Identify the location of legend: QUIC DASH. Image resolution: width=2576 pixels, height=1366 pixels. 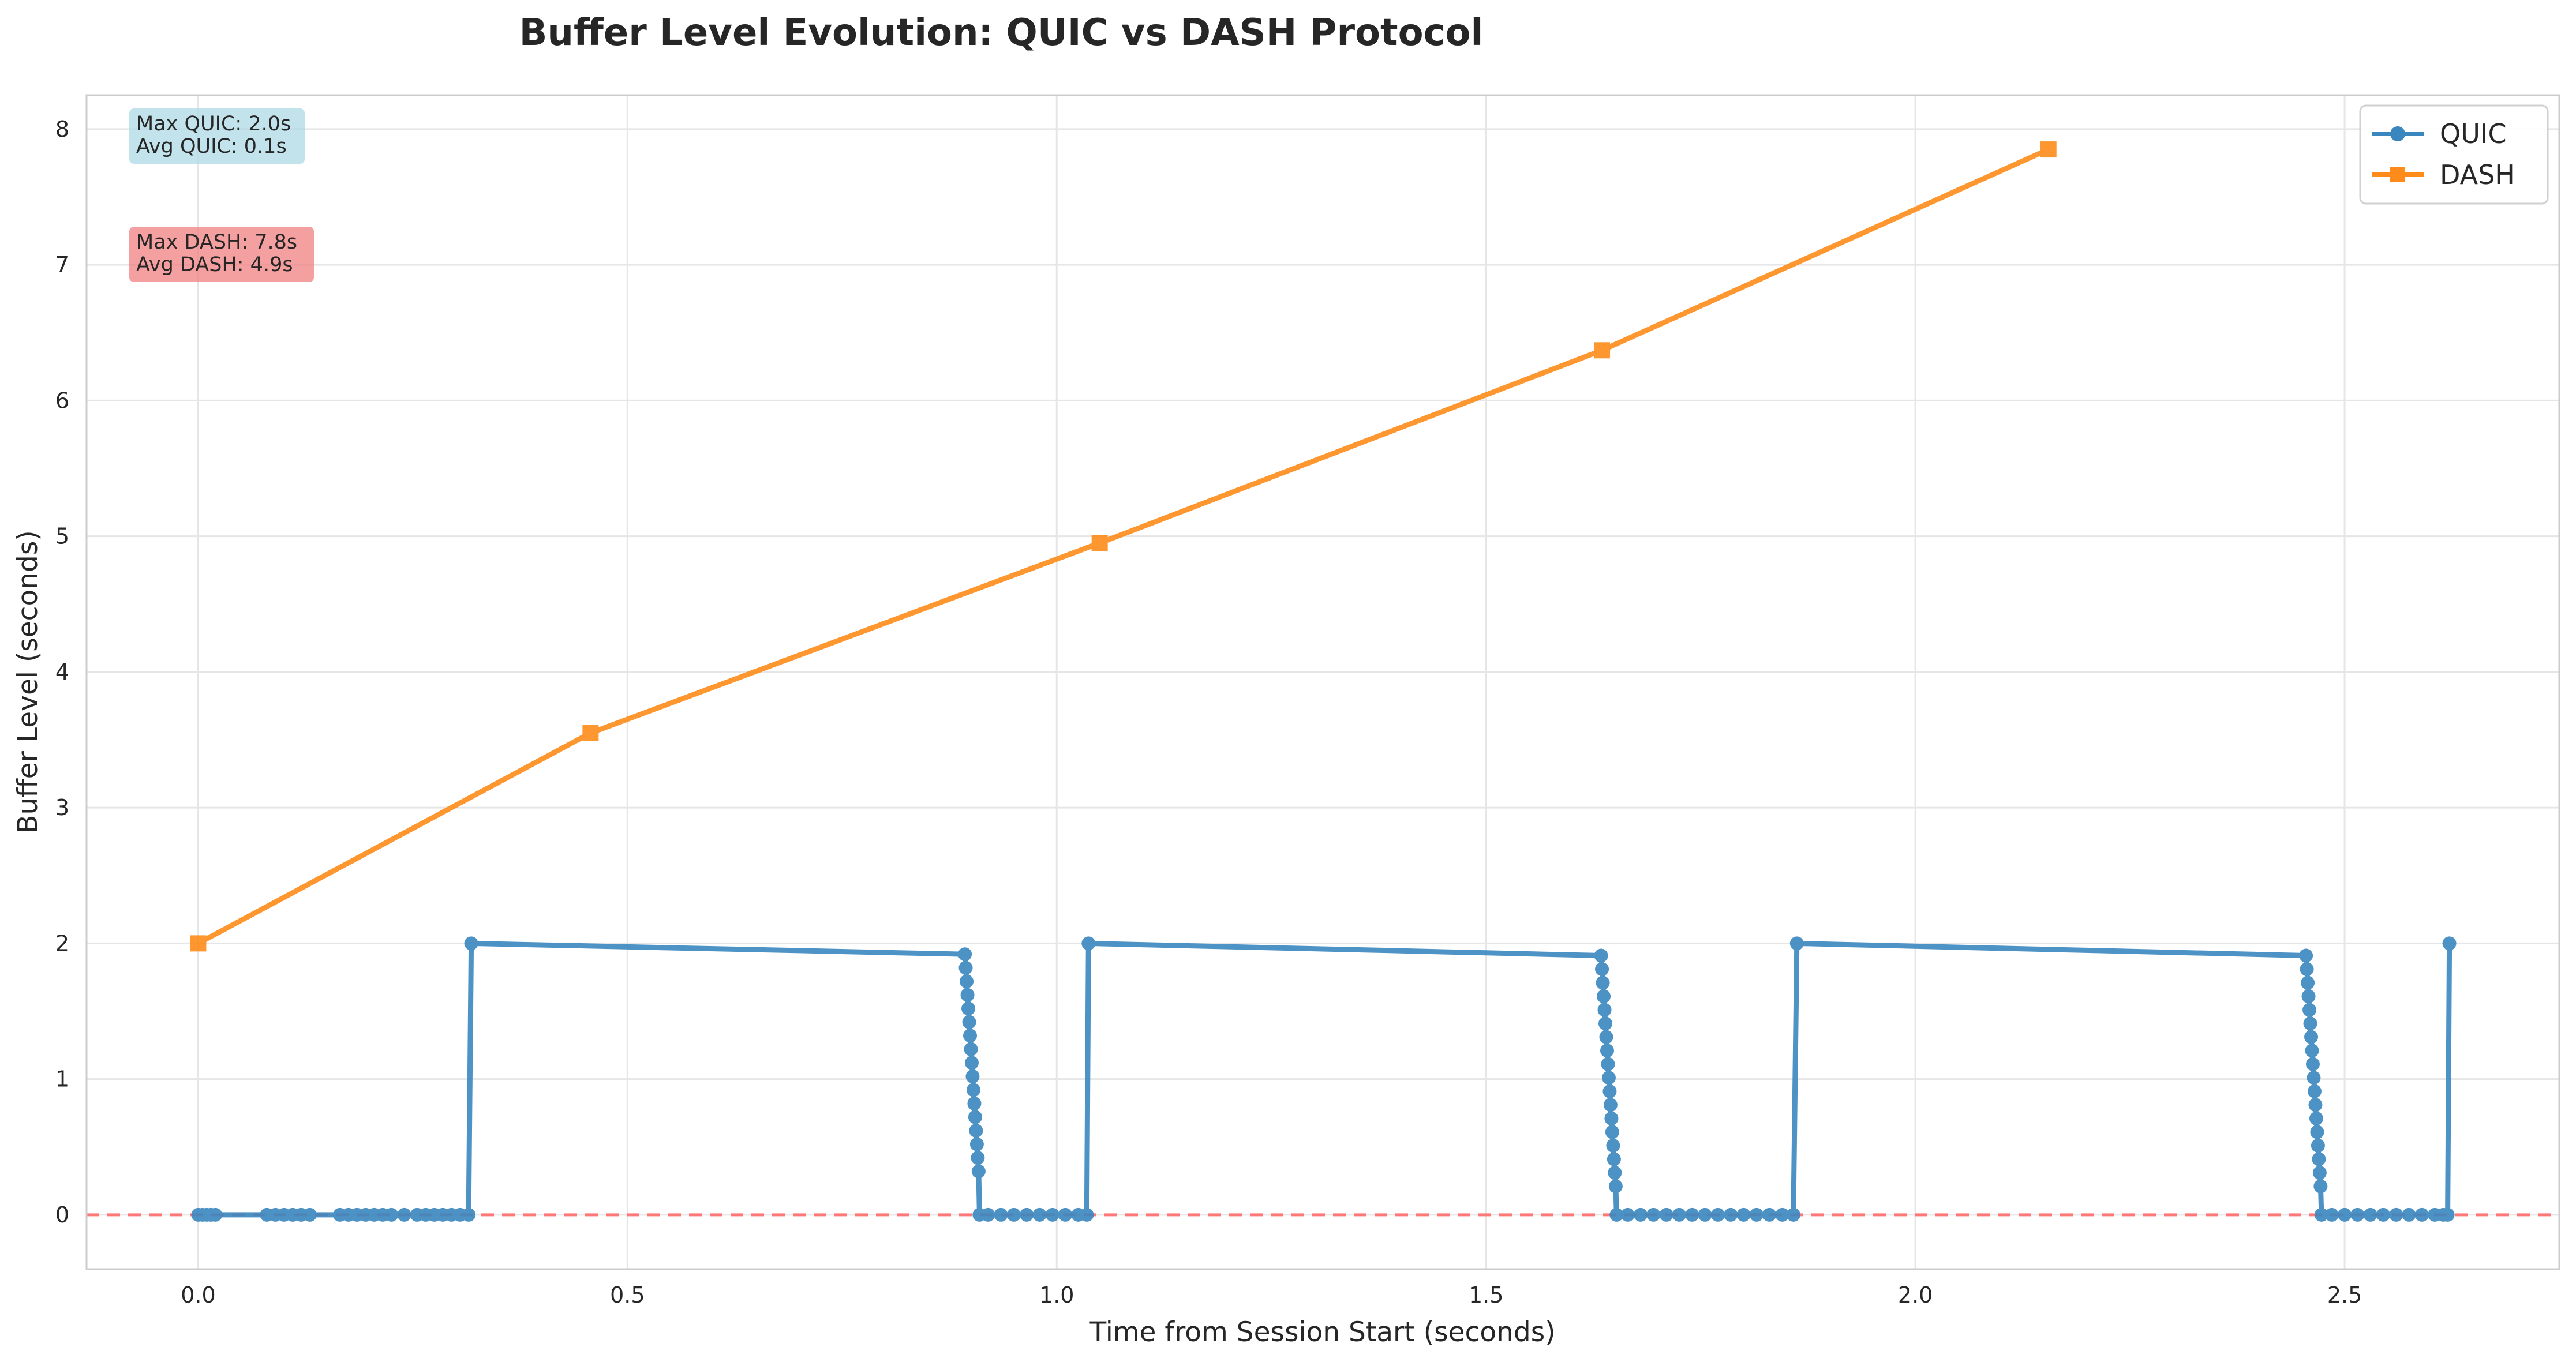
(2454, 154).